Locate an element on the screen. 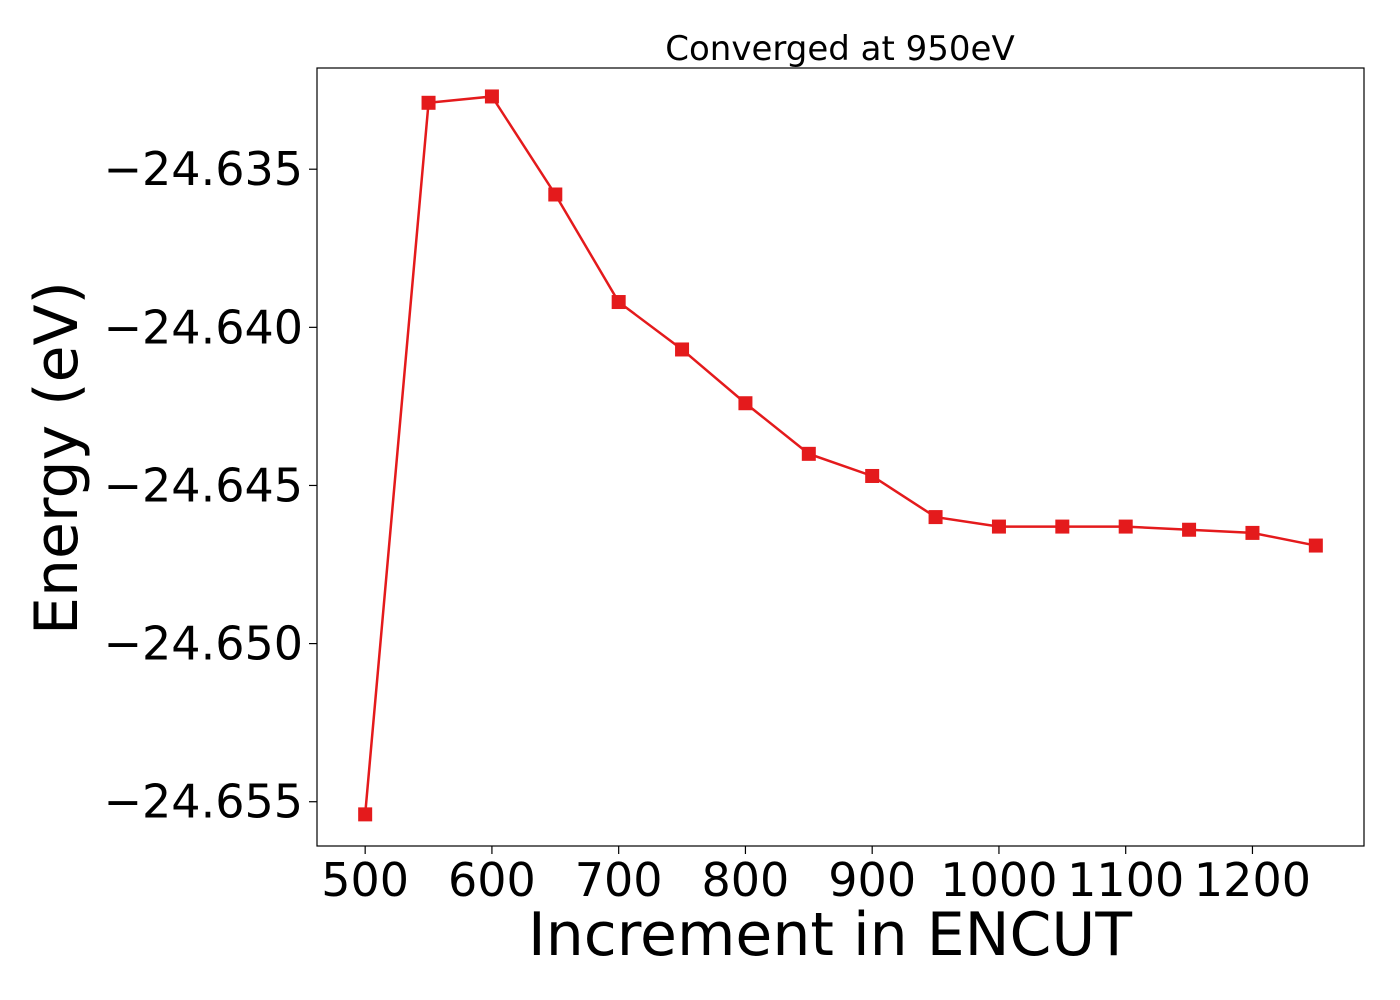 The height and width of the screenshot is (1000, 1400). x-tick-label: 900 is located at coordinates (872, 880).